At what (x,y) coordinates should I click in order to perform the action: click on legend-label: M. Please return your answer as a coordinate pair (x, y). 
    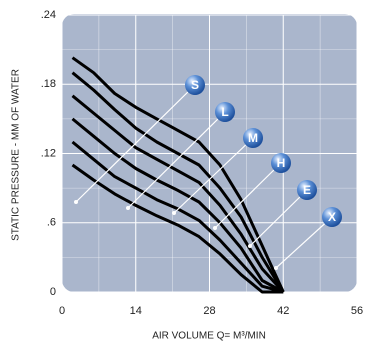
    Looking at the image, I should click on (253, 138).